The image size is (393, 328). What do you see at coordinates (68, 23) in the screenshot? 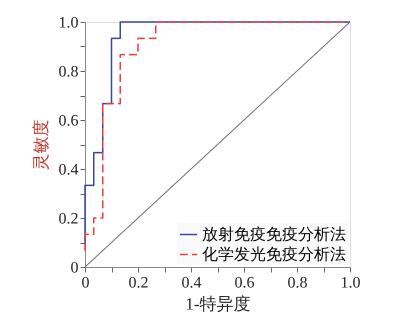
I see `y-tick-label: 1.0` at bounding box center [68, 23].